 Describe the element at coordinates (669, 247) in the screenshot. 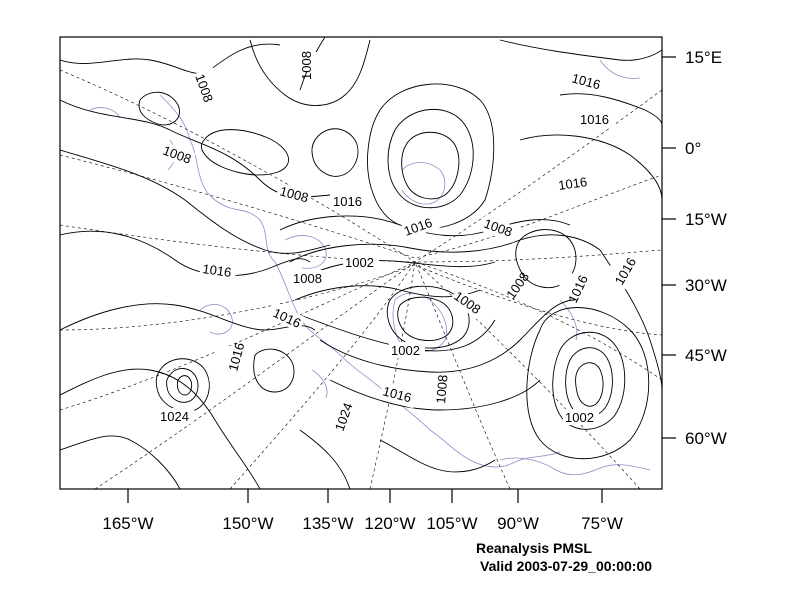

I see `right-axis-ticks` at that location.